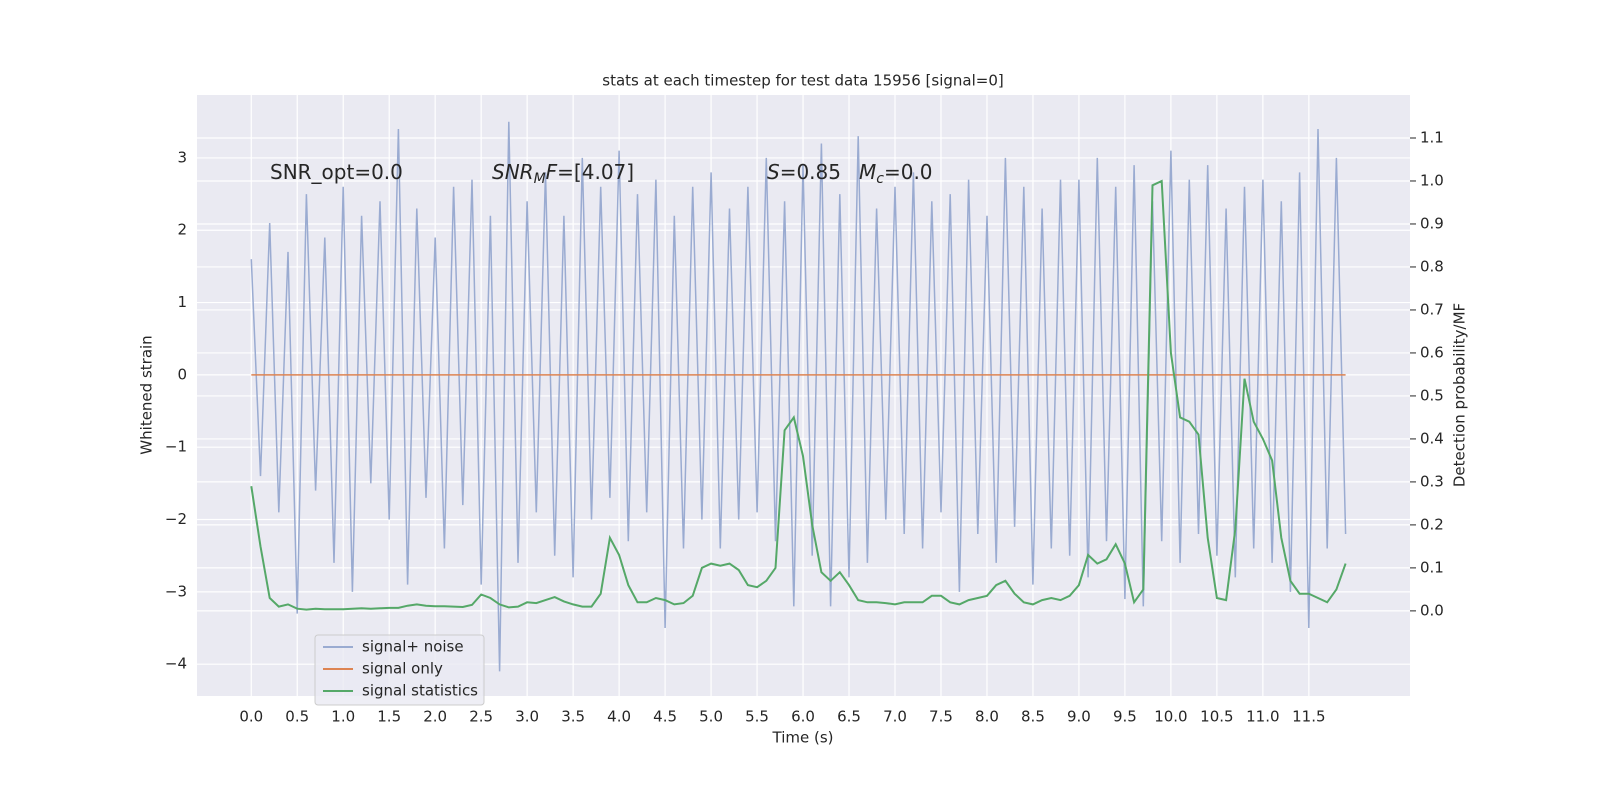 Image resolution: width=1600 pixels, height=800 pixels. What do you see at coordinates (773, 172) in the screenshot?
I see `annotation-part: S` at bounding box center [773, 172].